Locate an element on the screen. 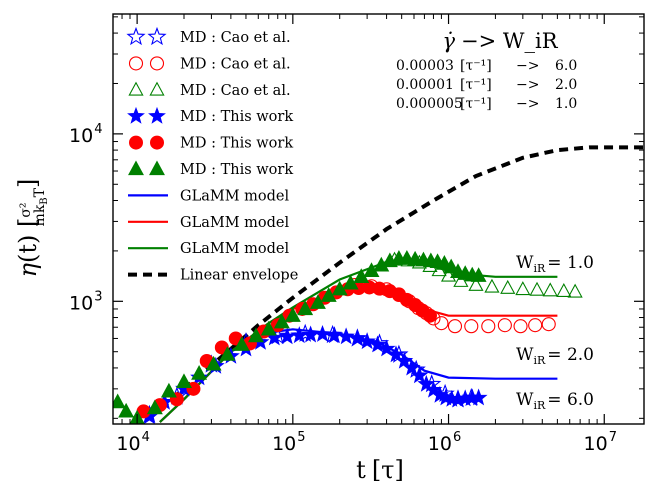 This screenshot has width=645, height=488. rate-value: 0.00001 is located at coordinates (425, 85).